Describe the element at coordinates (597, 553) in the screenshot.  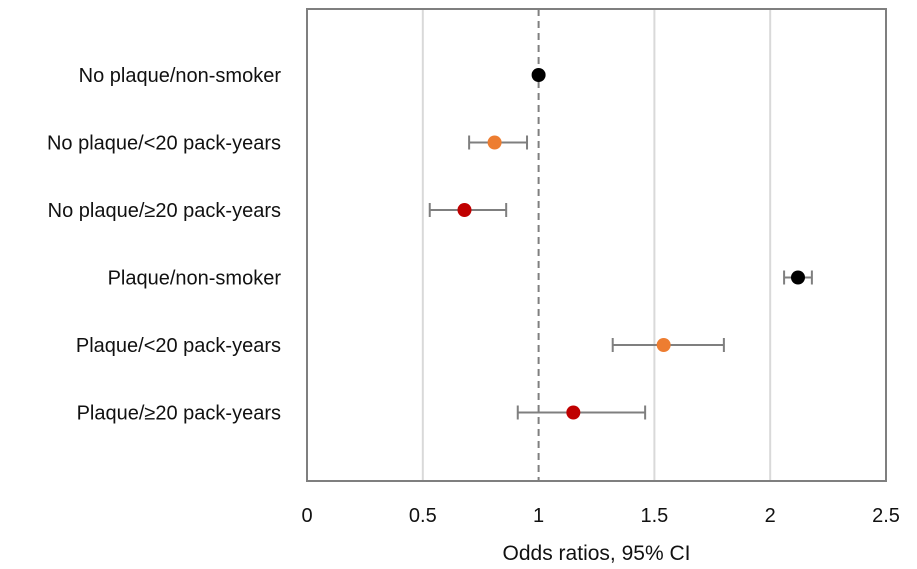
I see `x-axis-title: Odds ratios, 95% CI` at that location.